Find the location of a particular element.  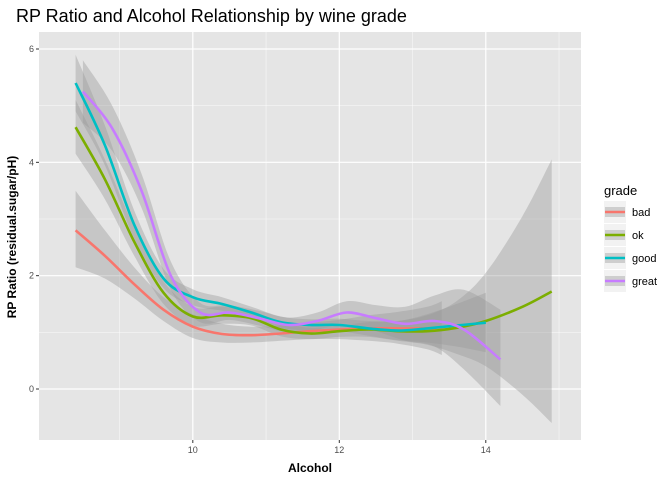

legend: grade bad ok good great is located at coordinates (630, 237).